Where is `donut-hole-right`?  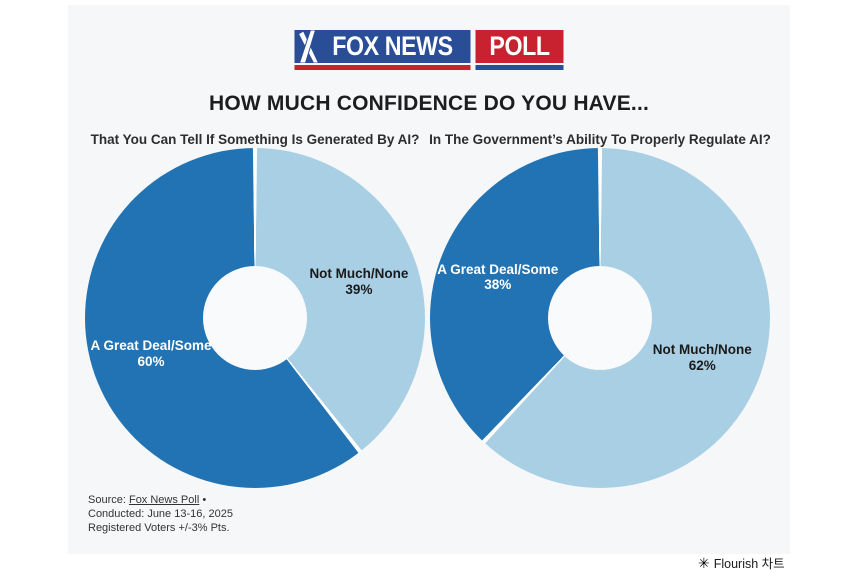
donut-hole-right is located at coordinates (600, 318).